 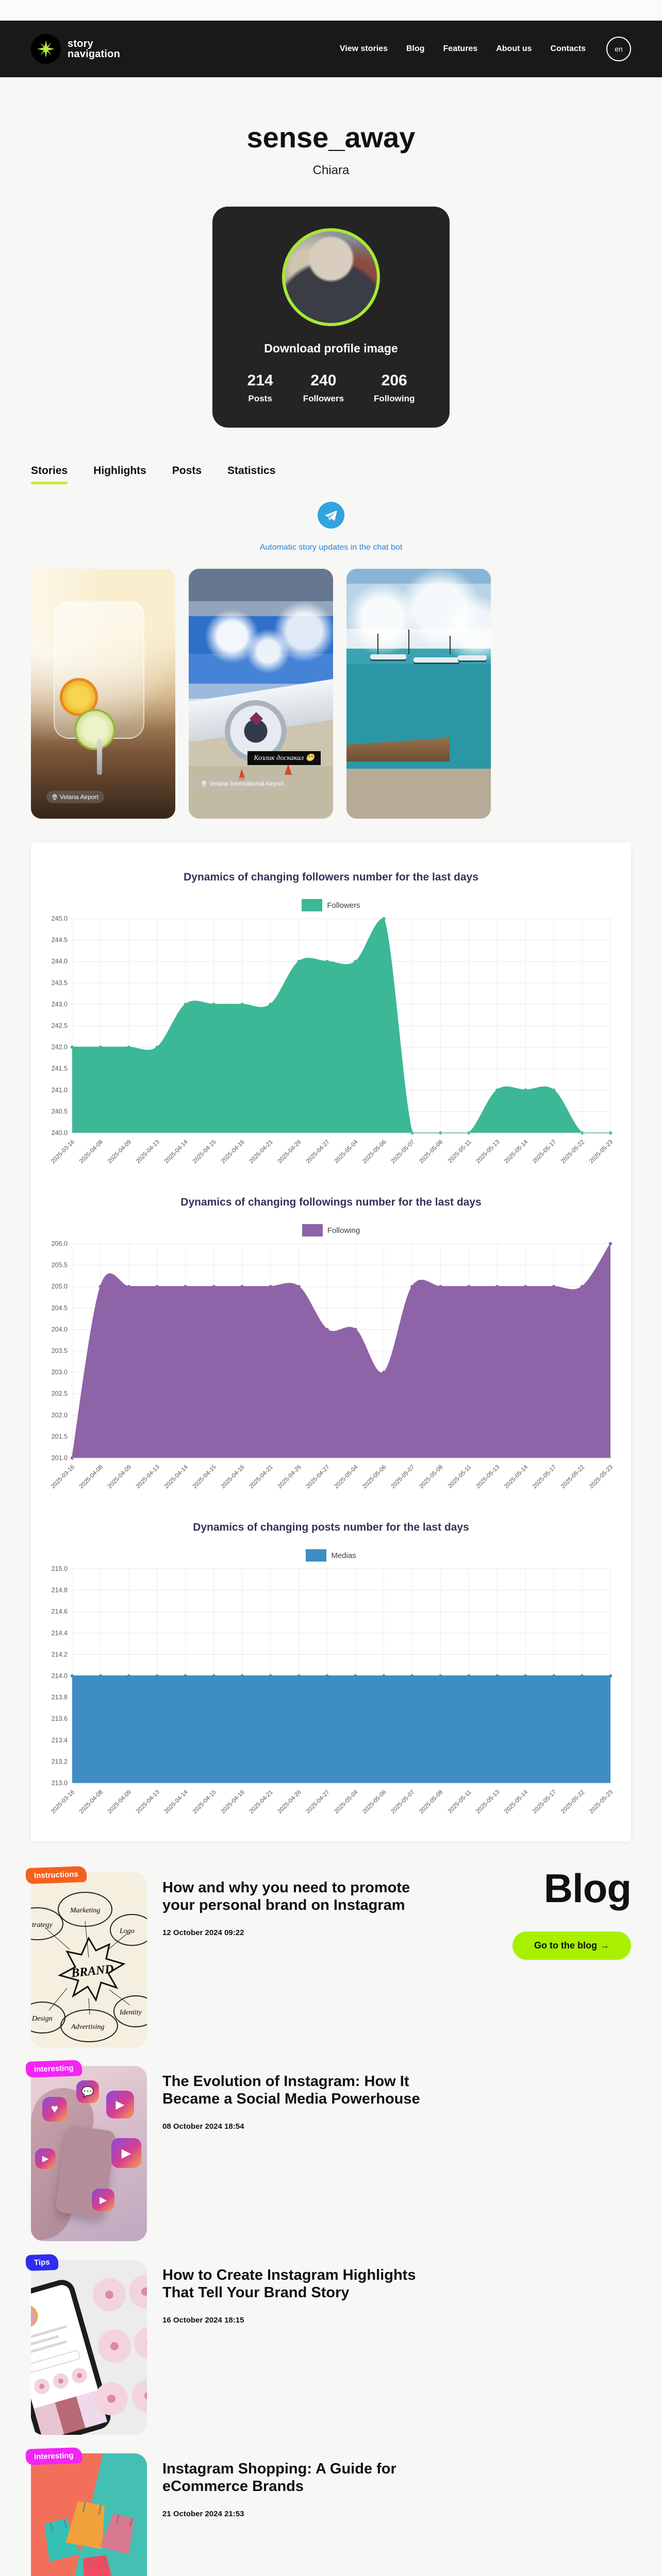 I want to click on stat-following-label: Following, so click(x=395, y=398).